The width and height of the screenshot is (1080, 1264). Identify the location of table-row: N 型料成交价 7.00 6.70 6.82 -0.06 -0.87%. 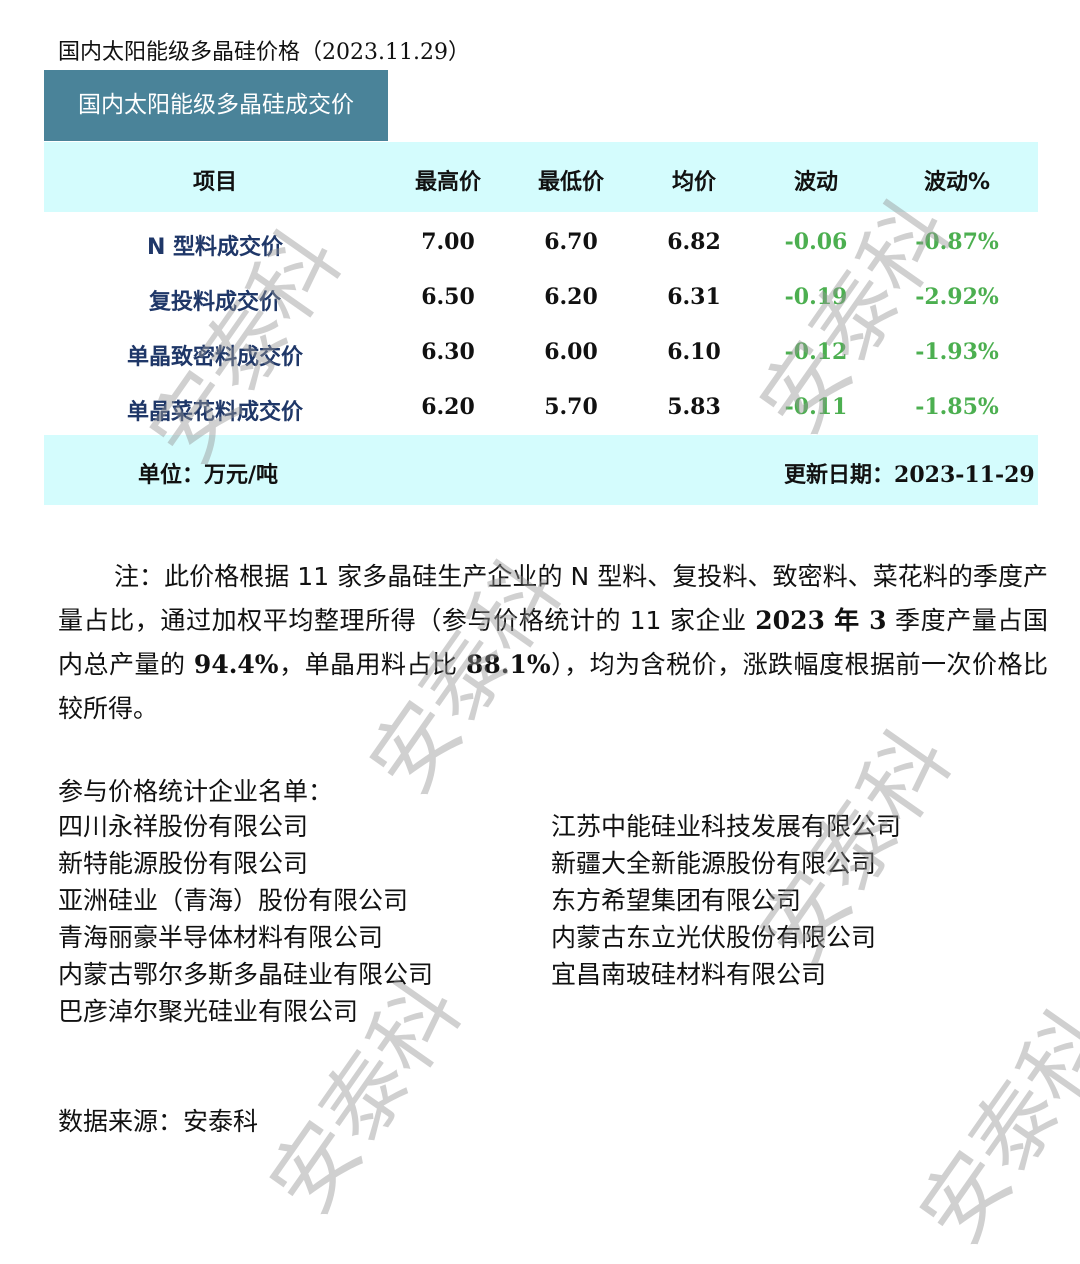
(541, 242).